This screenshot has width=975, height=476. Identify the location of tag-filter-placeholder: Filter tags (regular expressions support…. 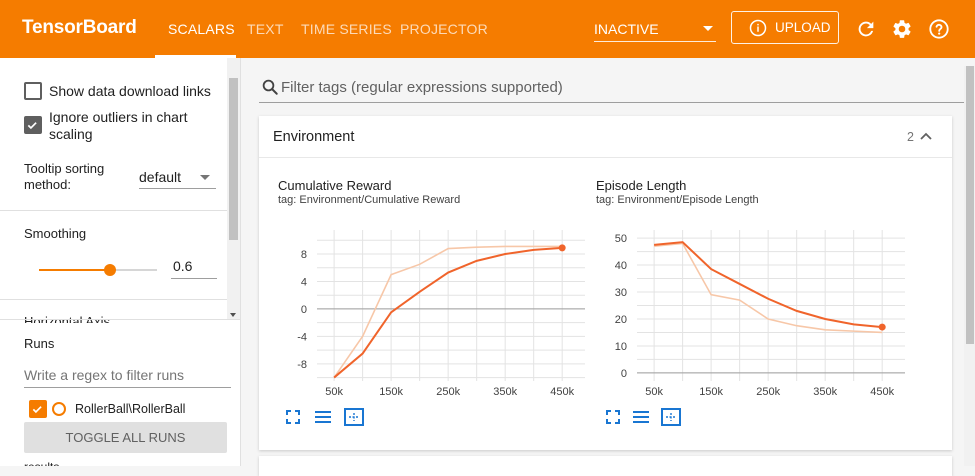
(422, 87).